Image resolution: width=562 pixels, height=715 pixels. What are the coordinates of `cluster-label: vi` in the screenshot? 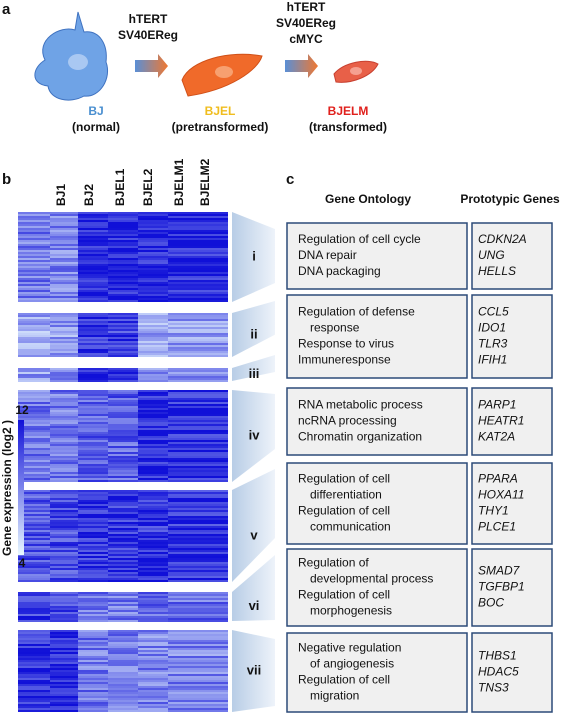 It's located at (254, 605).